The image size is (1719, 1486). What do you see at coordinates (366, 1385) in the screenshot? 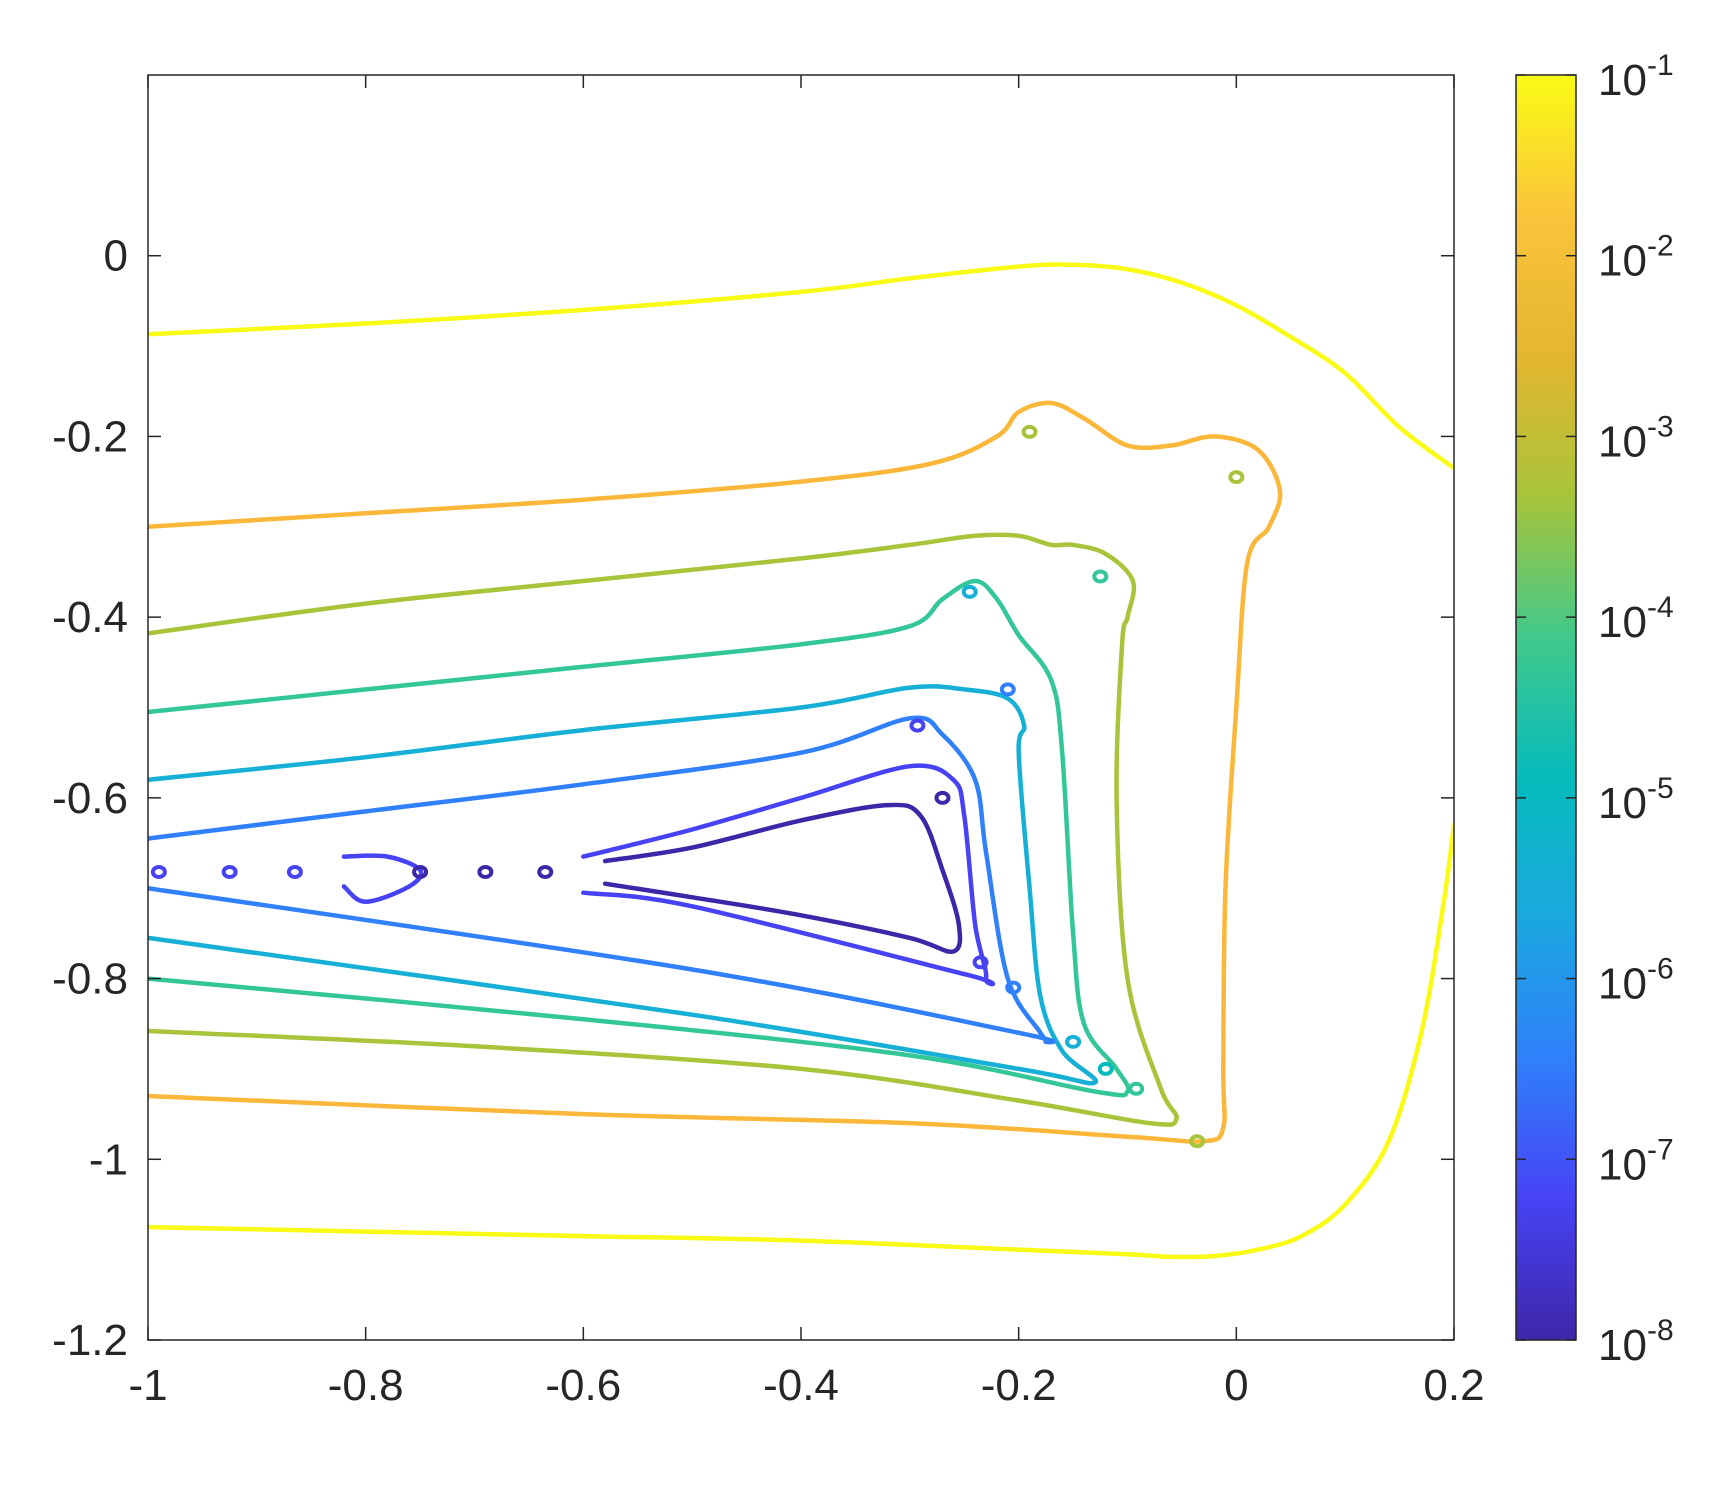
I see `x-tick-label-1: -0.8` at bounding box center [366, 1385].